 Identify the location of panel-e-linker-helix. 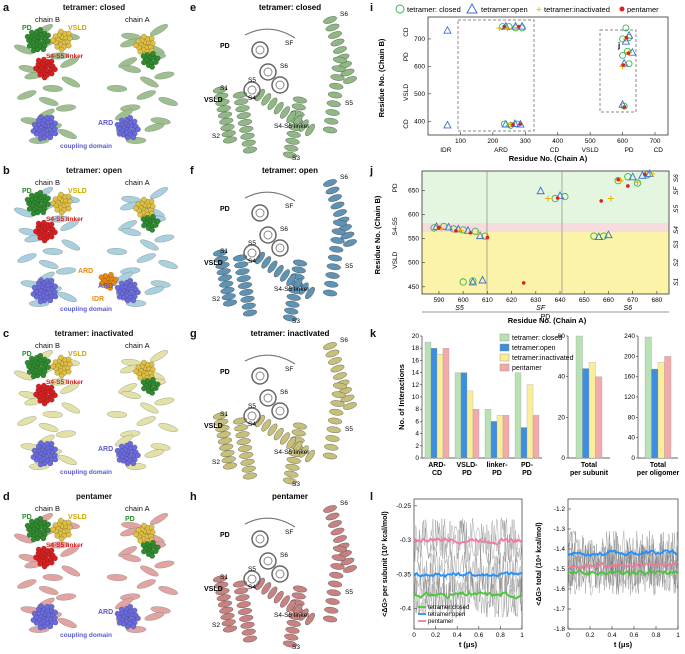
(285, 112).